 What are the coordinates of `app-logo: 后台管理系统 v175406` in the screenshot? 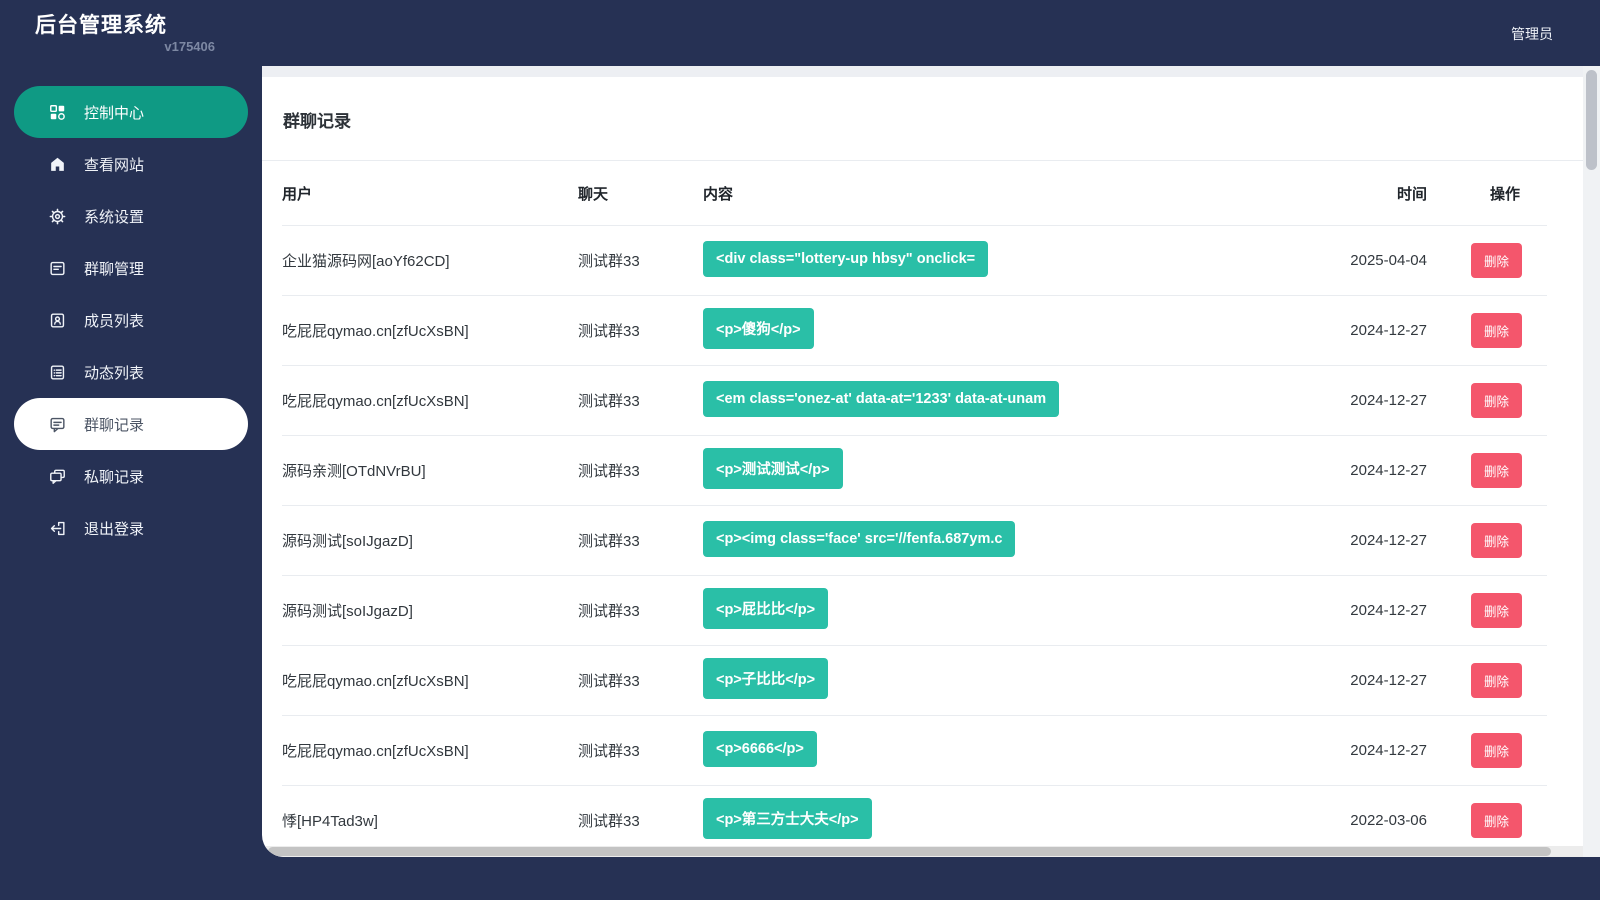 It's located at (125, 33).